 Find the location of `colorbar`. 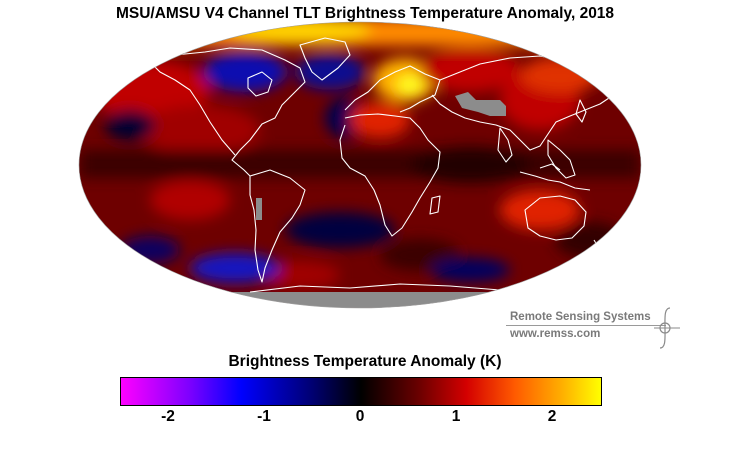

colorbar is located at coordinates (361, 391).